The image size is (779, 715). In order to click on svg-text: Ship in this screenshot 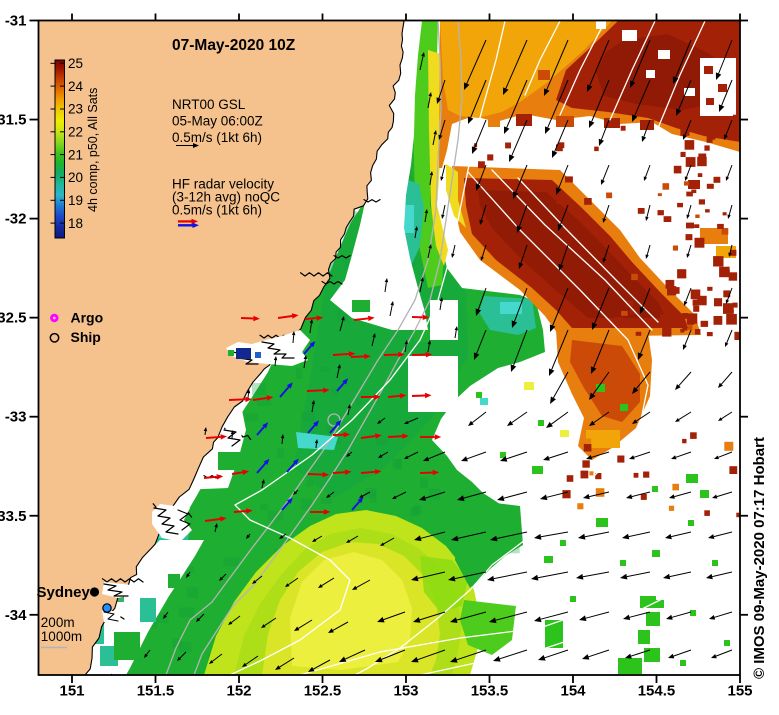, I will do `click(86, 337)`.